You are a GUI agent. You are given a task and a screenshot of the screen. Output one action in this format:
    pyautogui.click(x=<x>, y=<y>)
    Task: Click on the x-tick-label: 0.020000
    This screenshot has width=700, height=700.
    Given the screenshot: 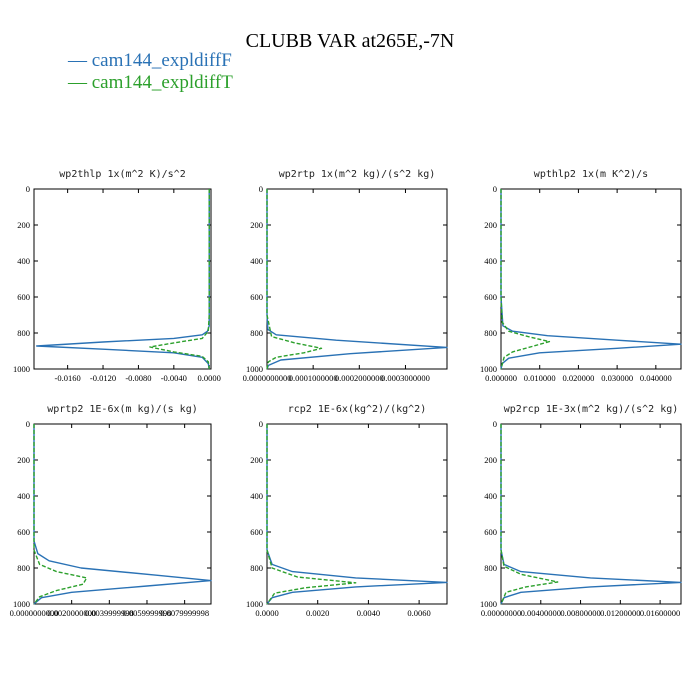 What is the action you would take?
    pyautogui.click(x=578, y=378)
    